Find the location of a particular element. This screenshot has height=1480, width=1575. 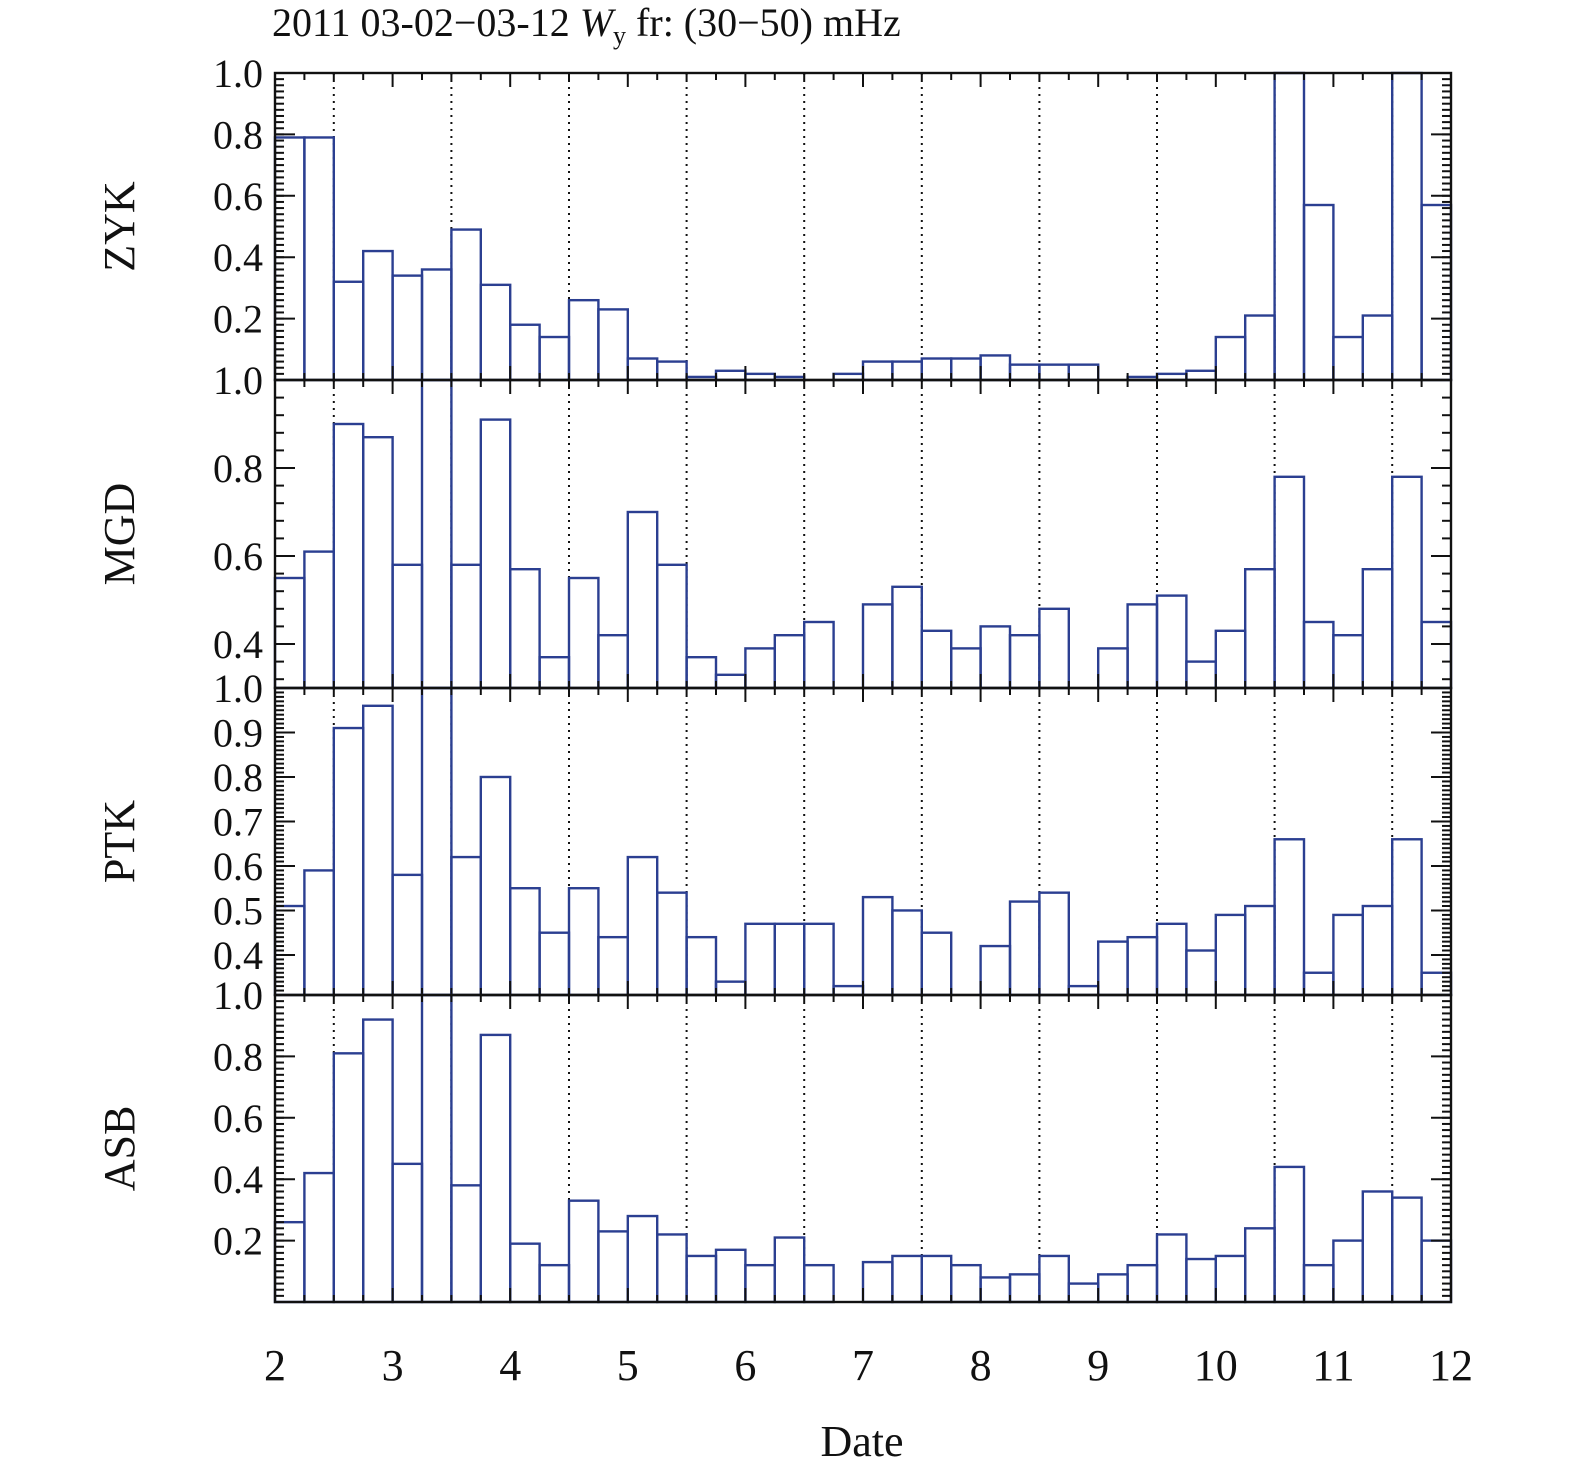

x-tick-label: 12 is located at coordinates (1451, 1365).